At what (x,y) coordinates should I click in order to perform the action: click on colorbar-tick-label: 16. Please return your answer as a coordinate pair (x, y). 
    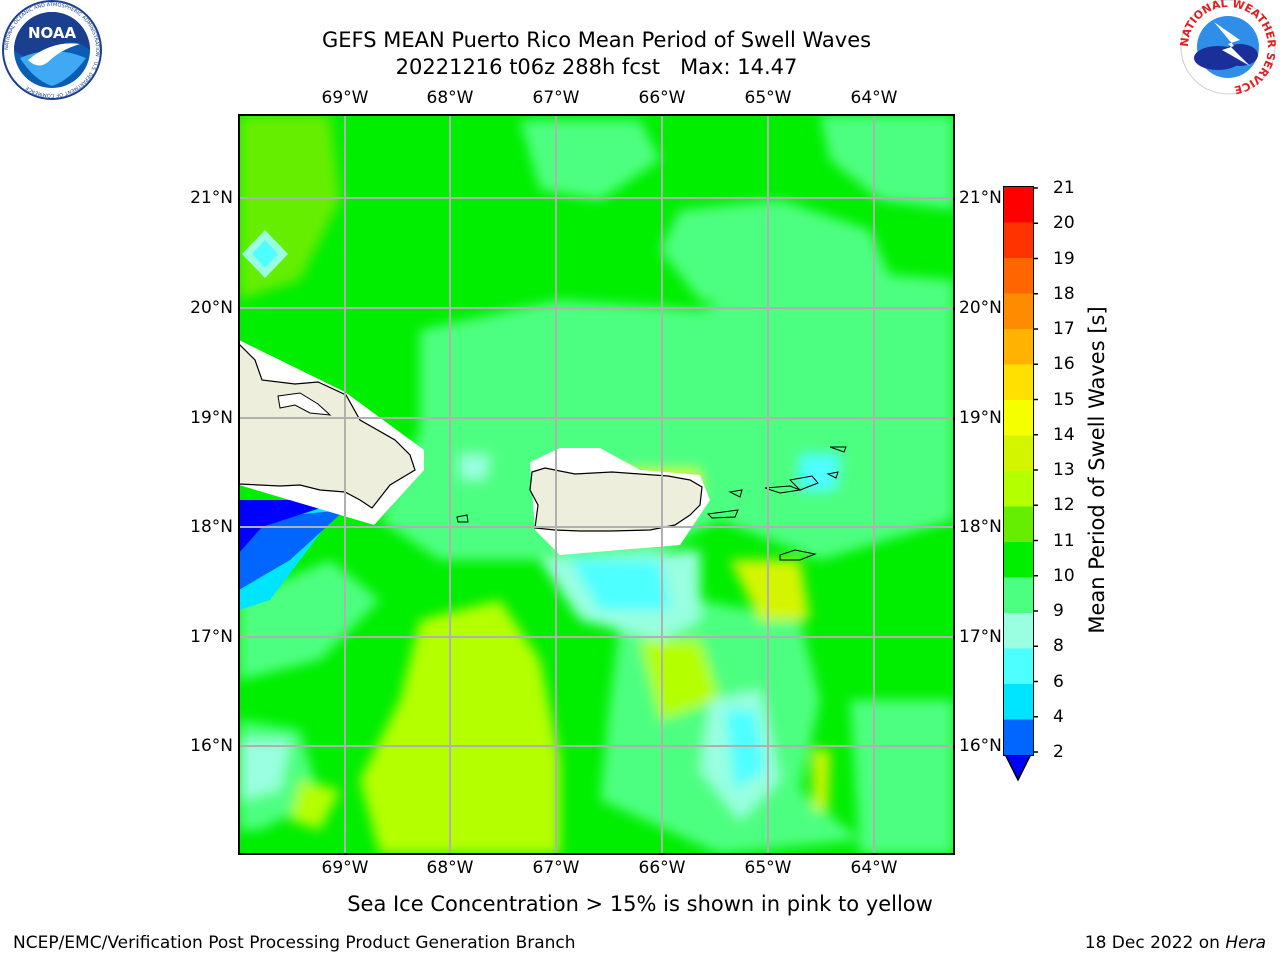
    Looking at the image, I should click on (1064, 364).